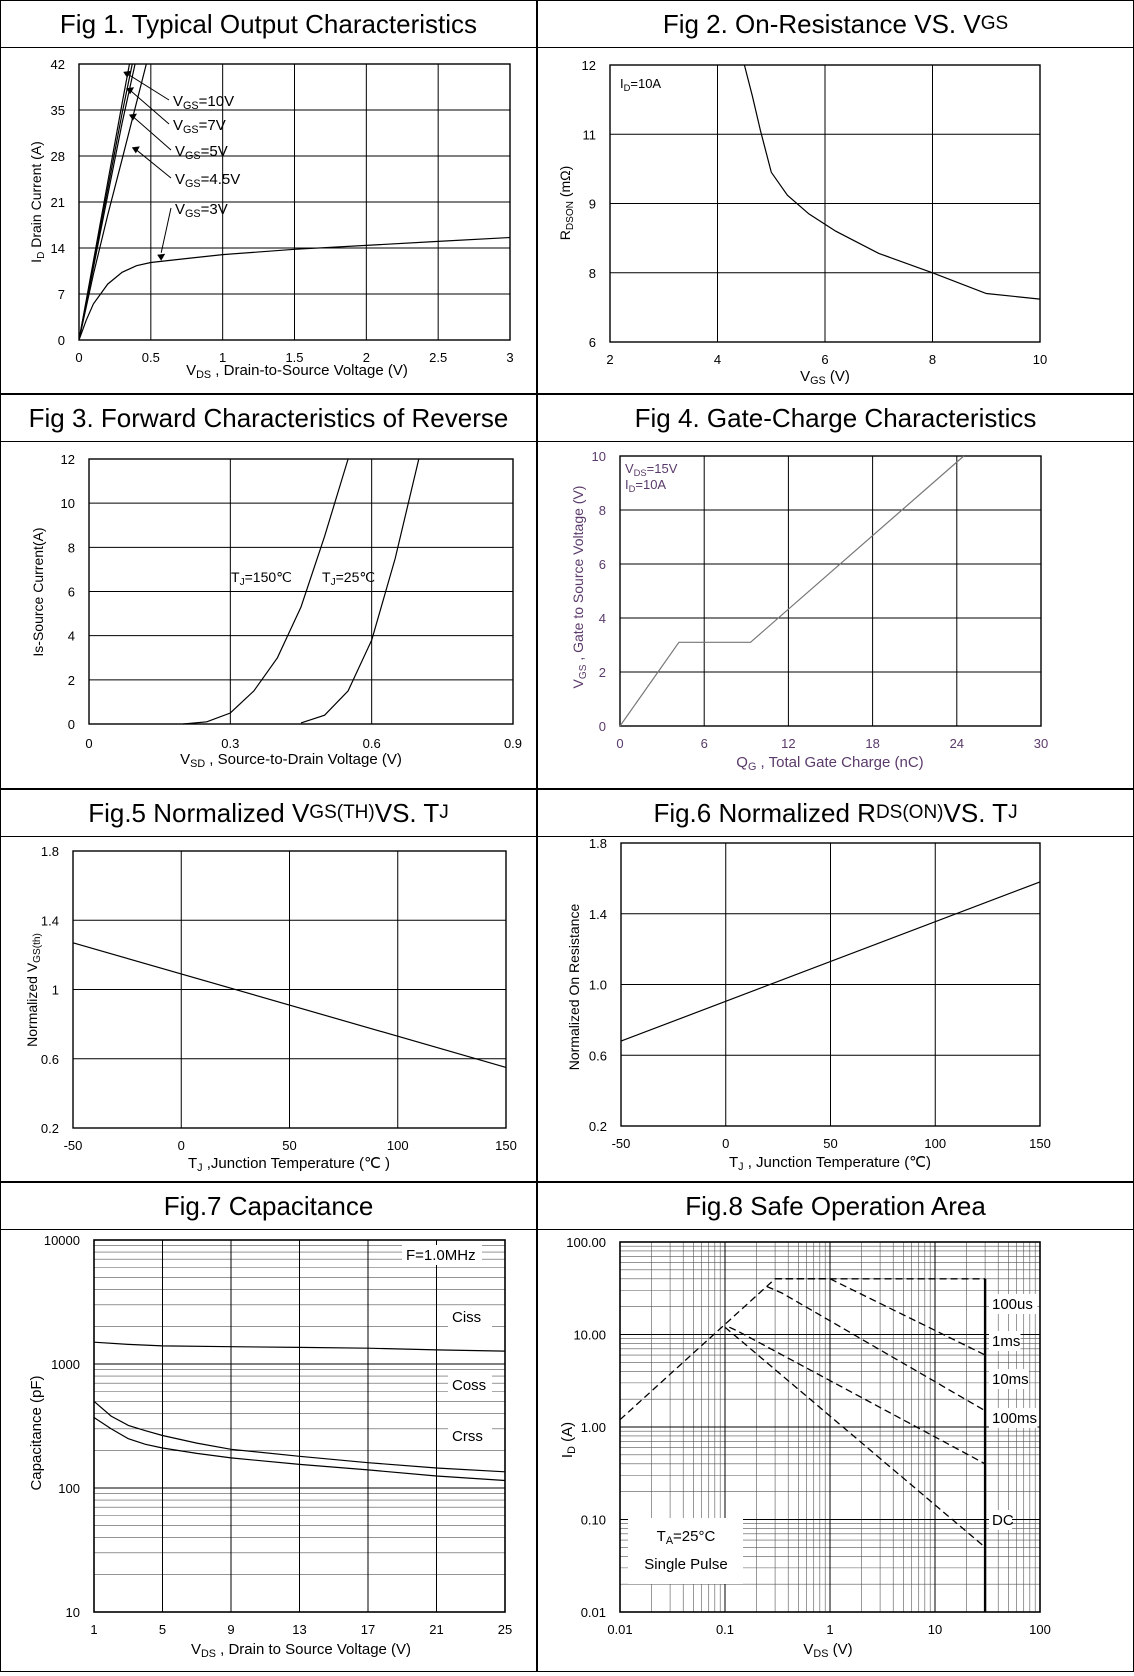  Describe the element at coordinates (602, 726) in the screenshot. I see `fig4-ytick-label: 0` at that location.